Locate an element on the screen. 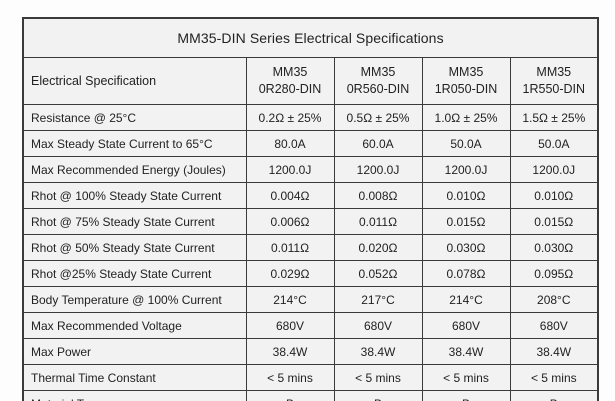  row-label: Rhot @ 50% Steady State Current is located at coordinates (134, 247).